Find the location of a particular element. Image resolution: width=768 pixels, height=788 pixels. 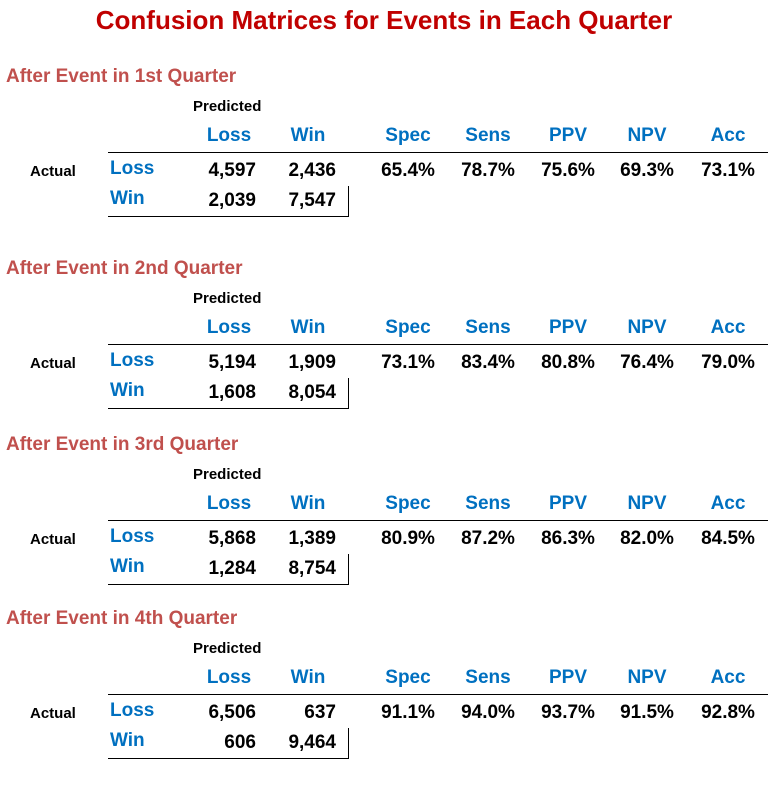

matrix-cell: 2,436 is located at coordinates (312, 170).